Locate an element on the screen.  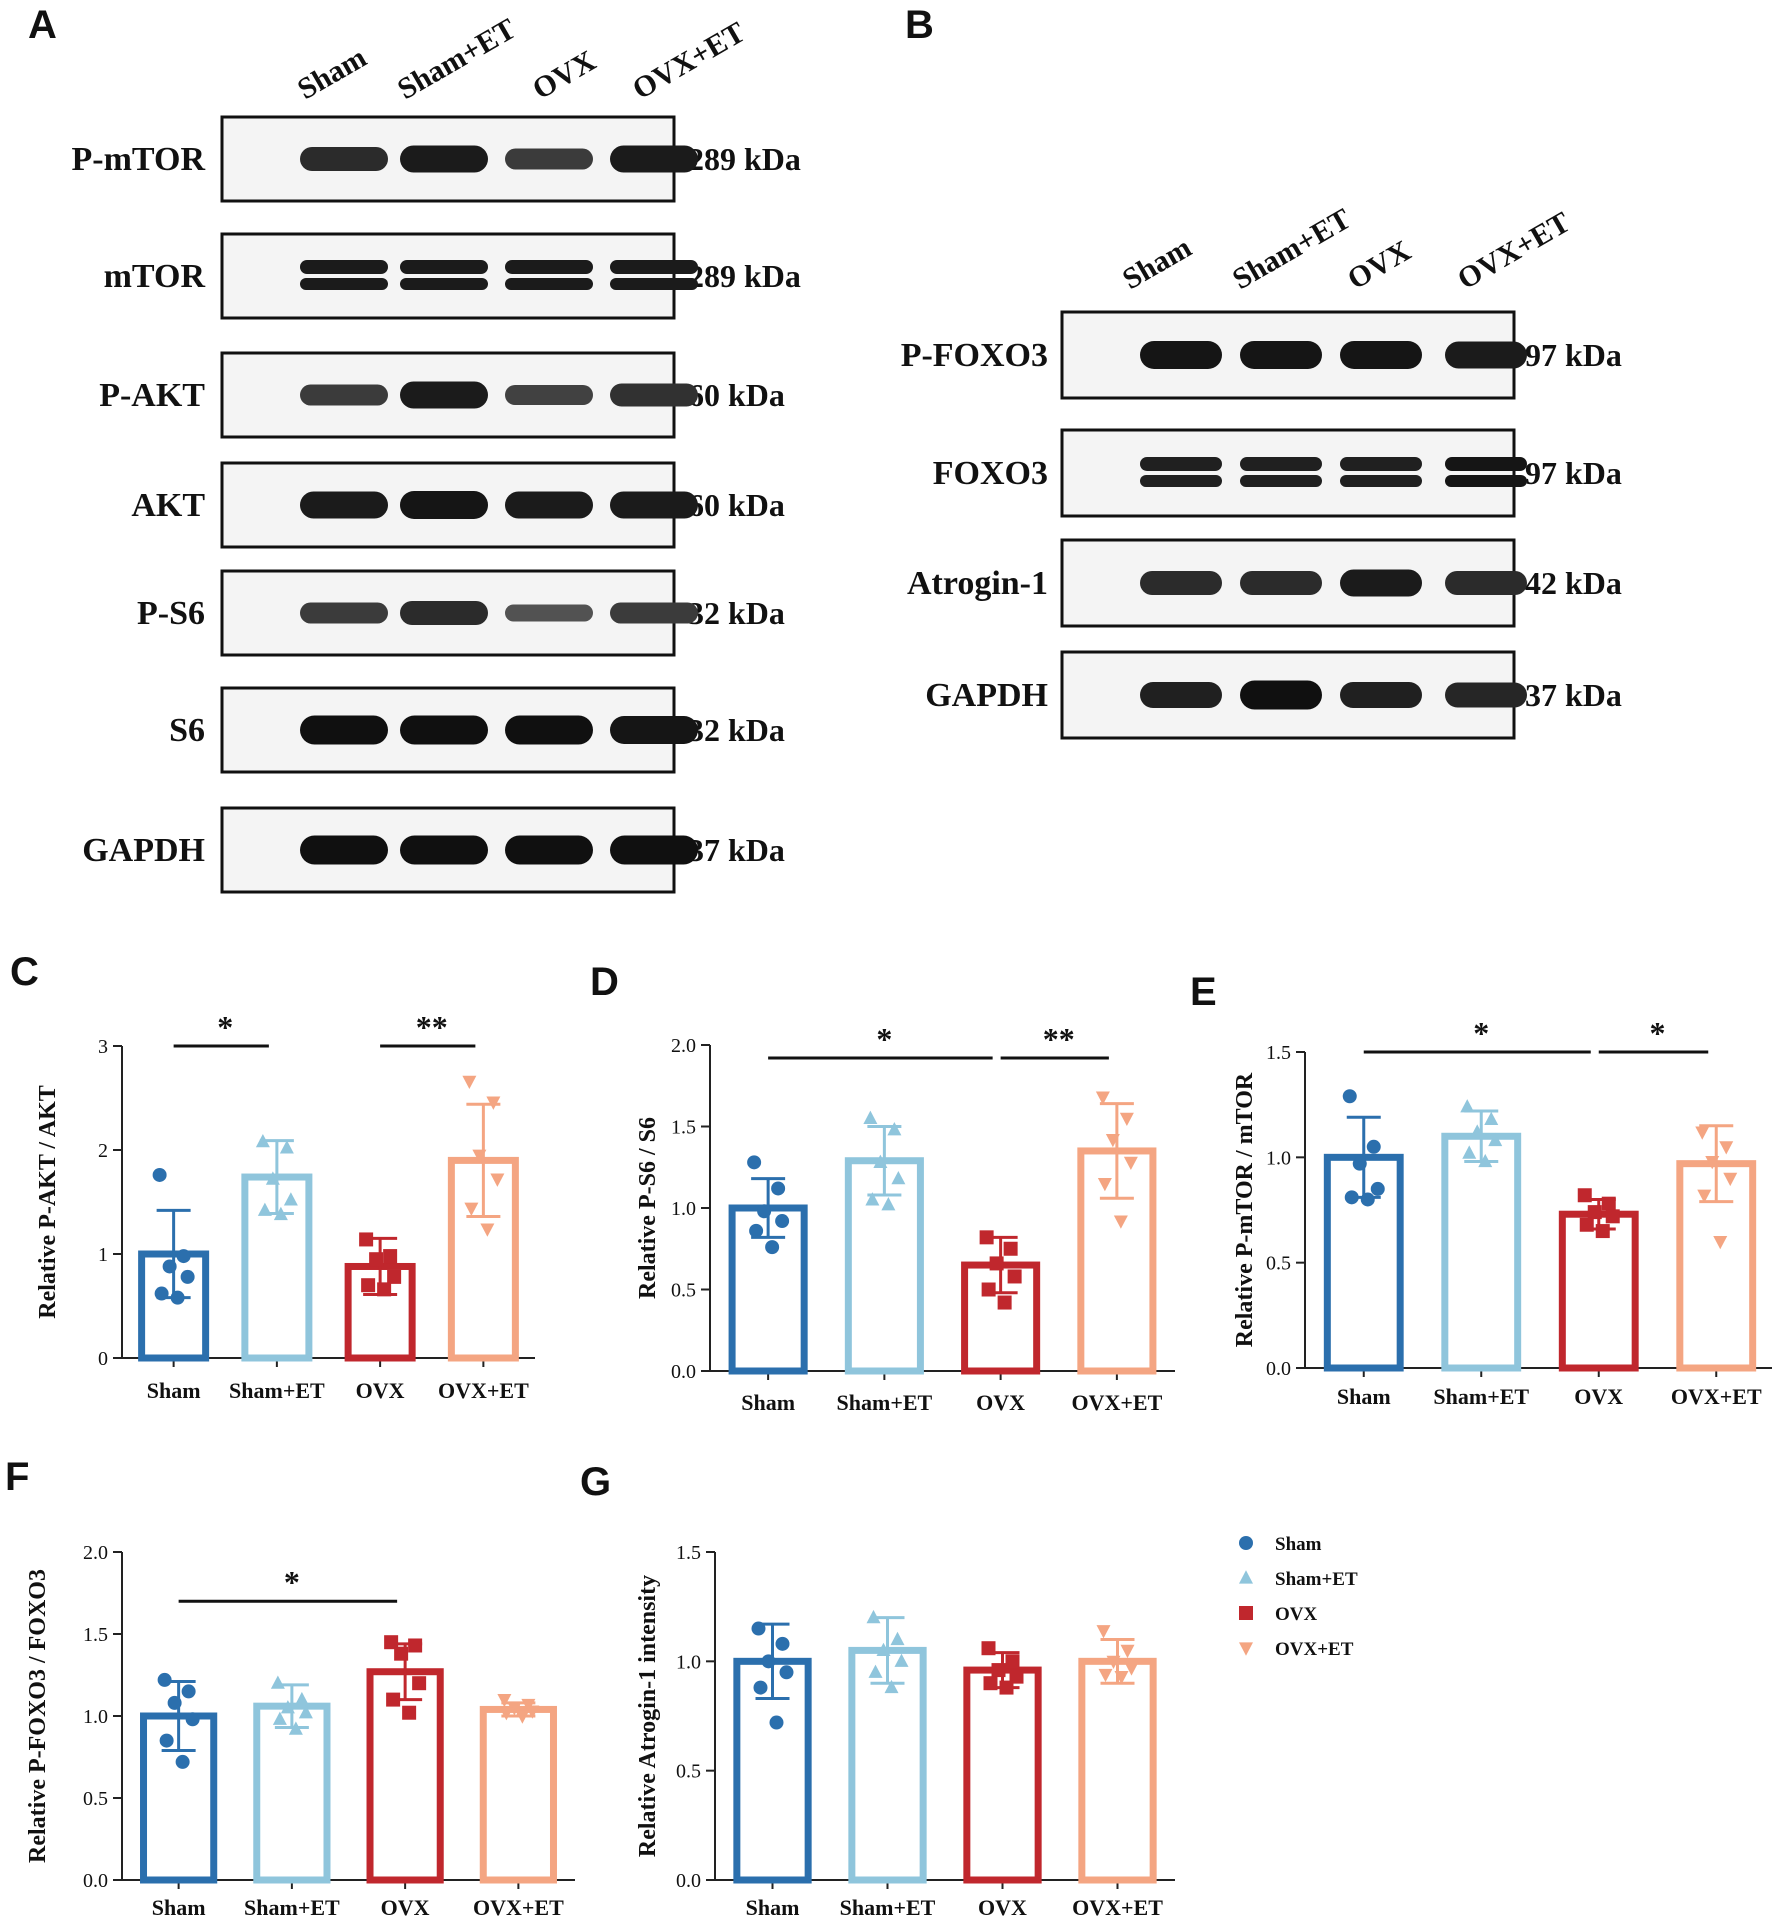
blot-lane-label: Sham is located at coordinates (332, 73).